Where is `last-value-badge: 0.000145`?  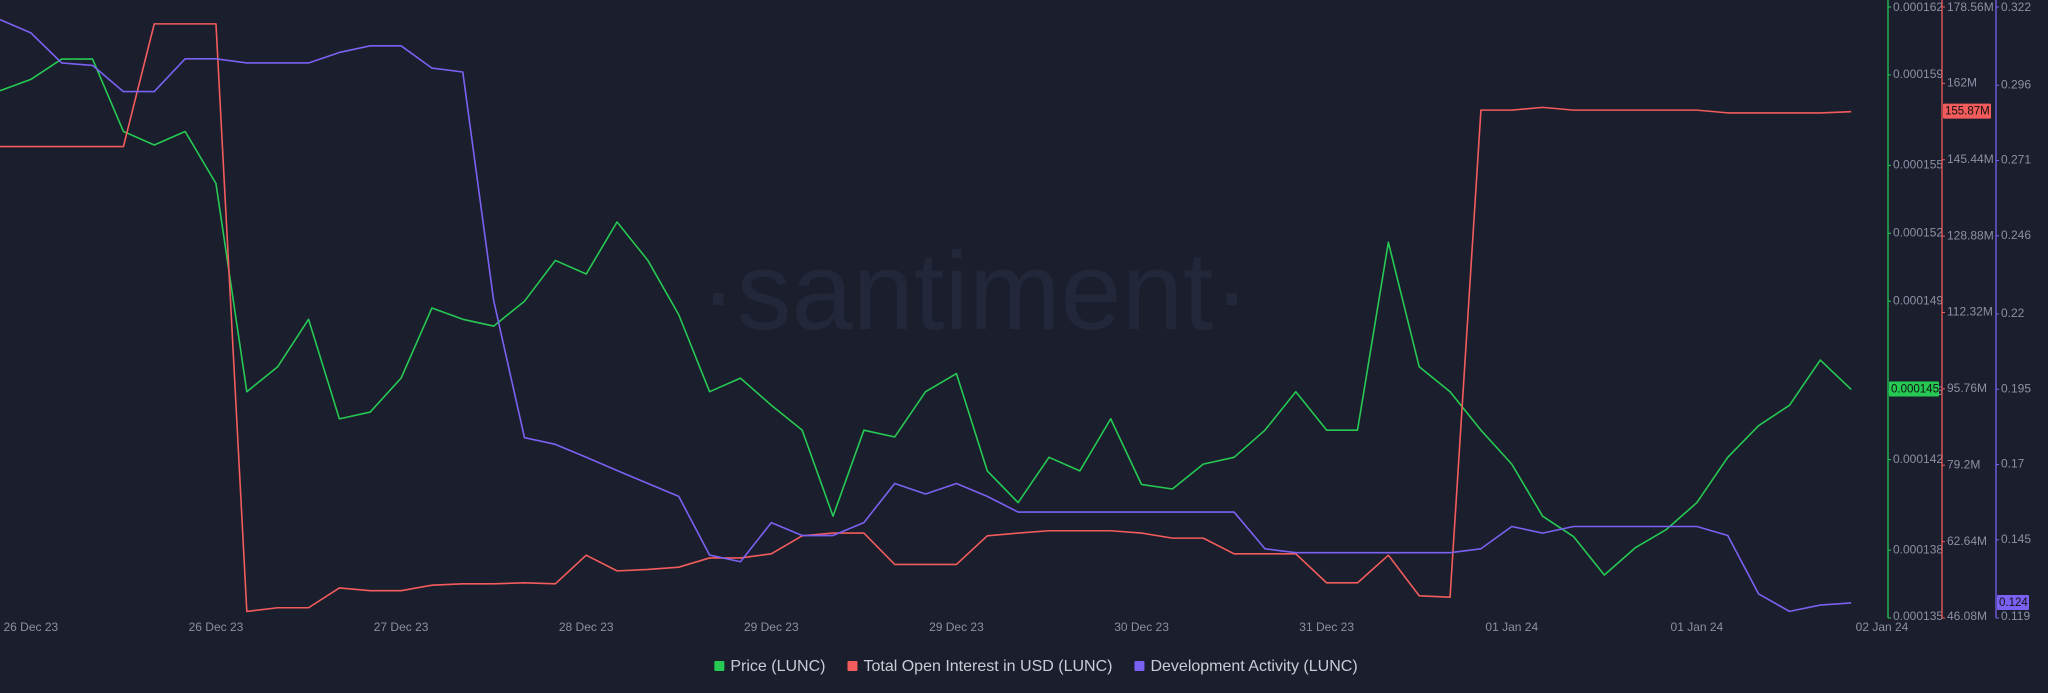 last-value-badge: 0.000145 is located at coordinates (1914, 389).